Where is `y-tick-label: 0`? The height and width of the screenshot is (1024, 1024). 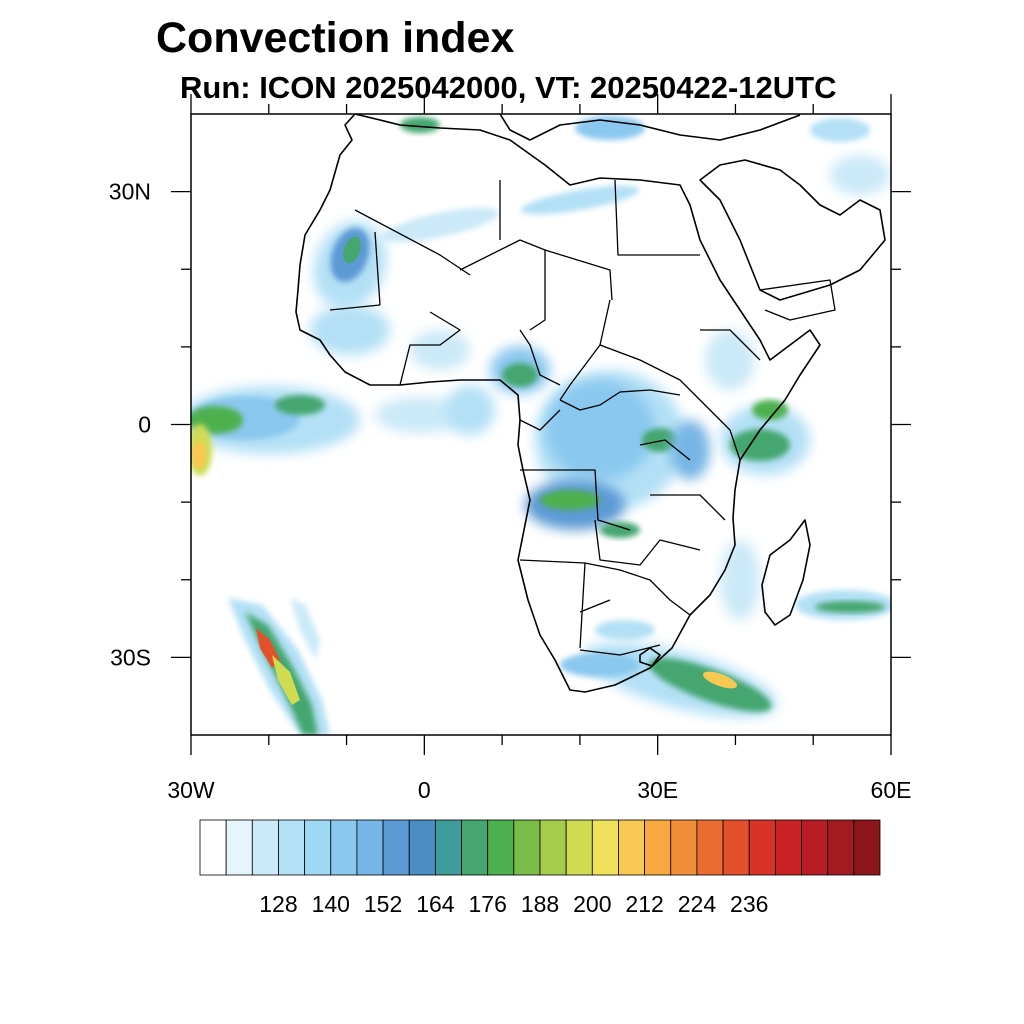
y-tick-label: 0 is located at coordinates (144, 425).